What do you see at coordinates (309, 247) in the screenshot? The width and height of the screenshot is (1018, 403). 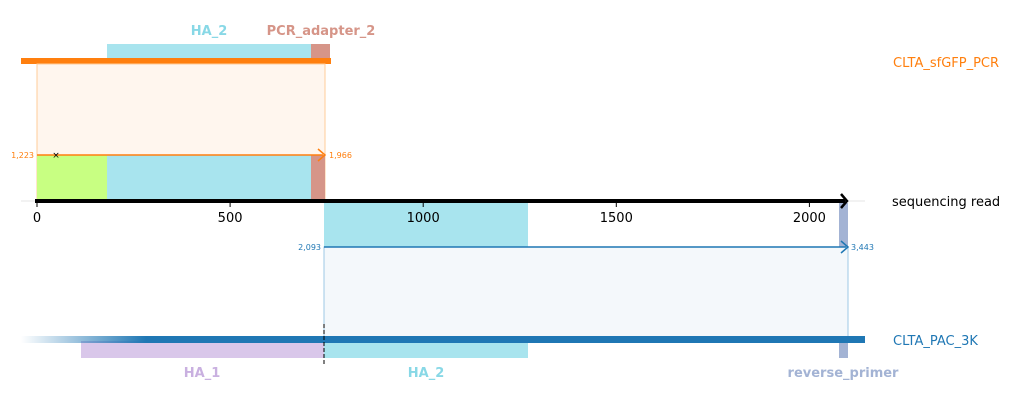 I see `bottom-start-coordinate: 2,093` at bounding box center [309, 247].